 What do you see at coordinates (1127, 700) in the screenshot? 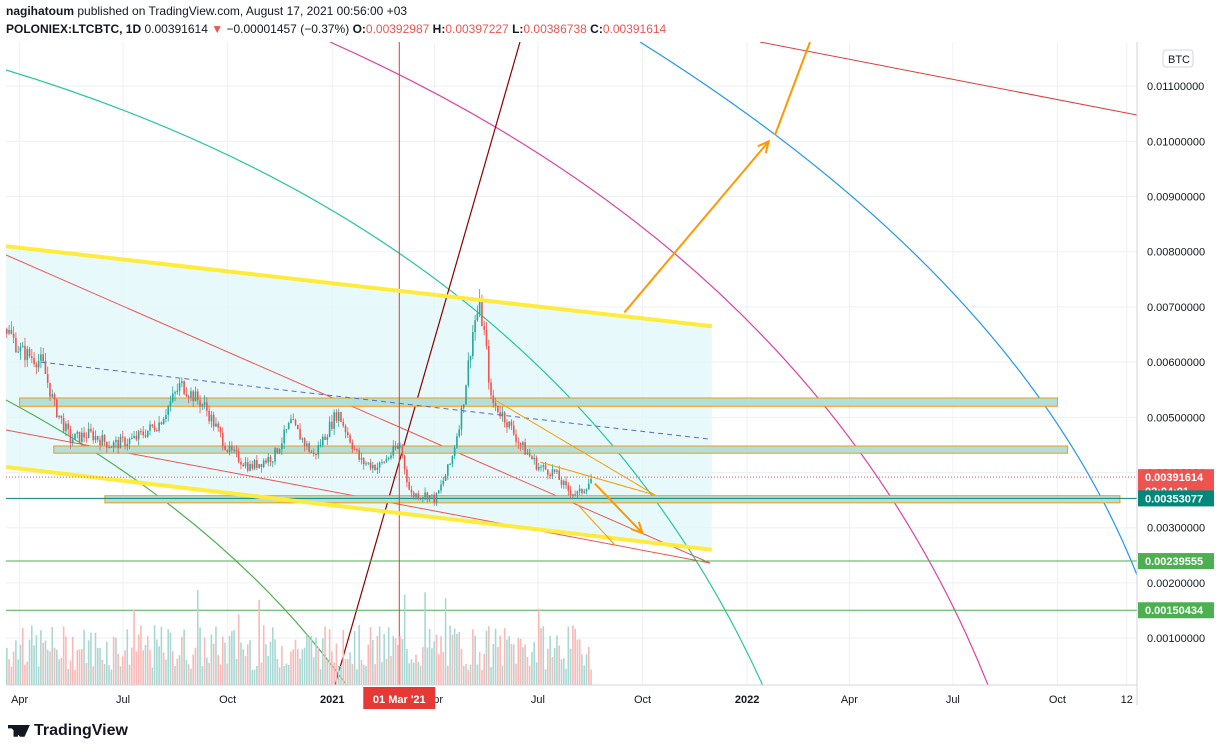
I see `x-tick-label-11: 12` at bounding box center [1127, 700].